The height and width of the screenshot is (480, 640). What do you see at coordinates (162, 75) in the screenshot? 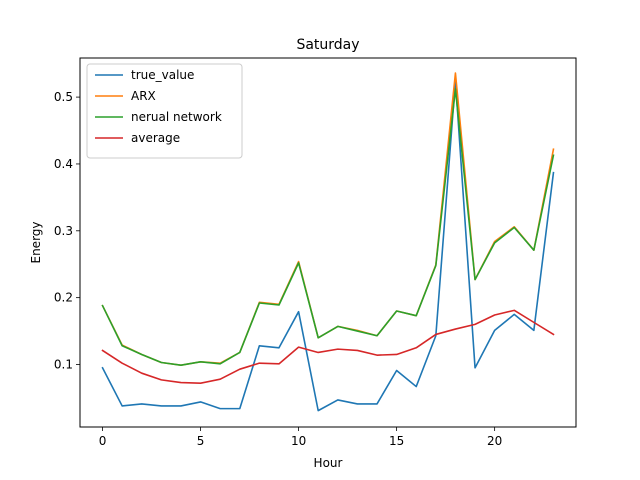
I see `legend-entry-0: true_value` at bounding box center [162, 75].